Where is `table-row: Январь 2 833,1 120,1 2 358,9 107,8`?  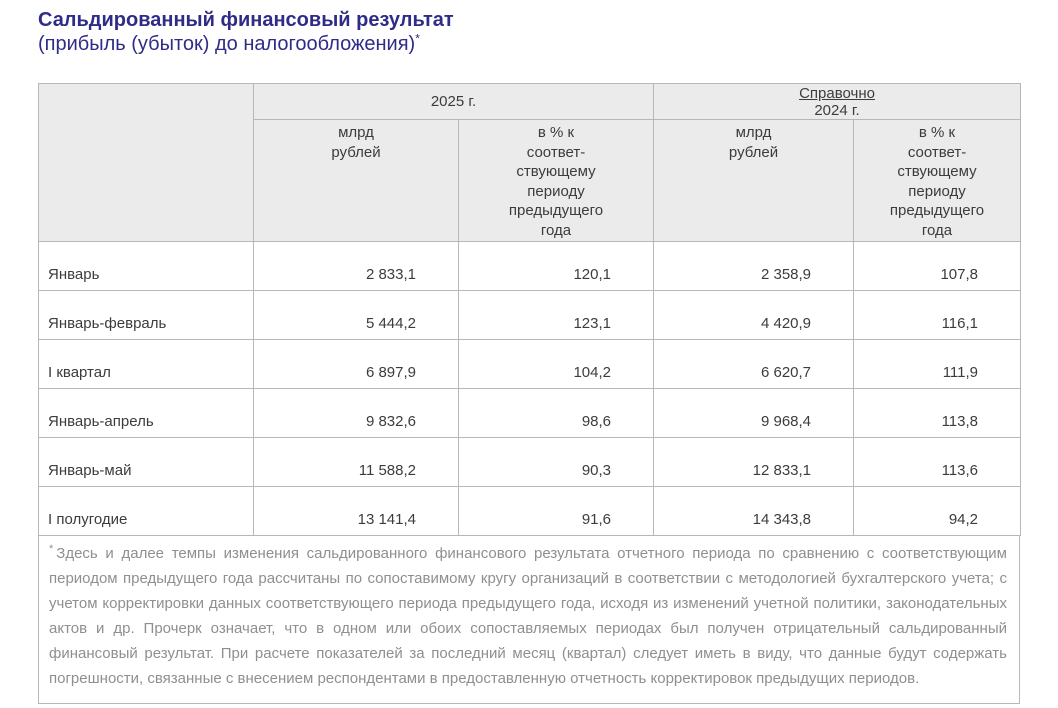
table-row: Январь 2 833,1 120,1 2 358,9 107,8 is located at coordinates (530, 266).